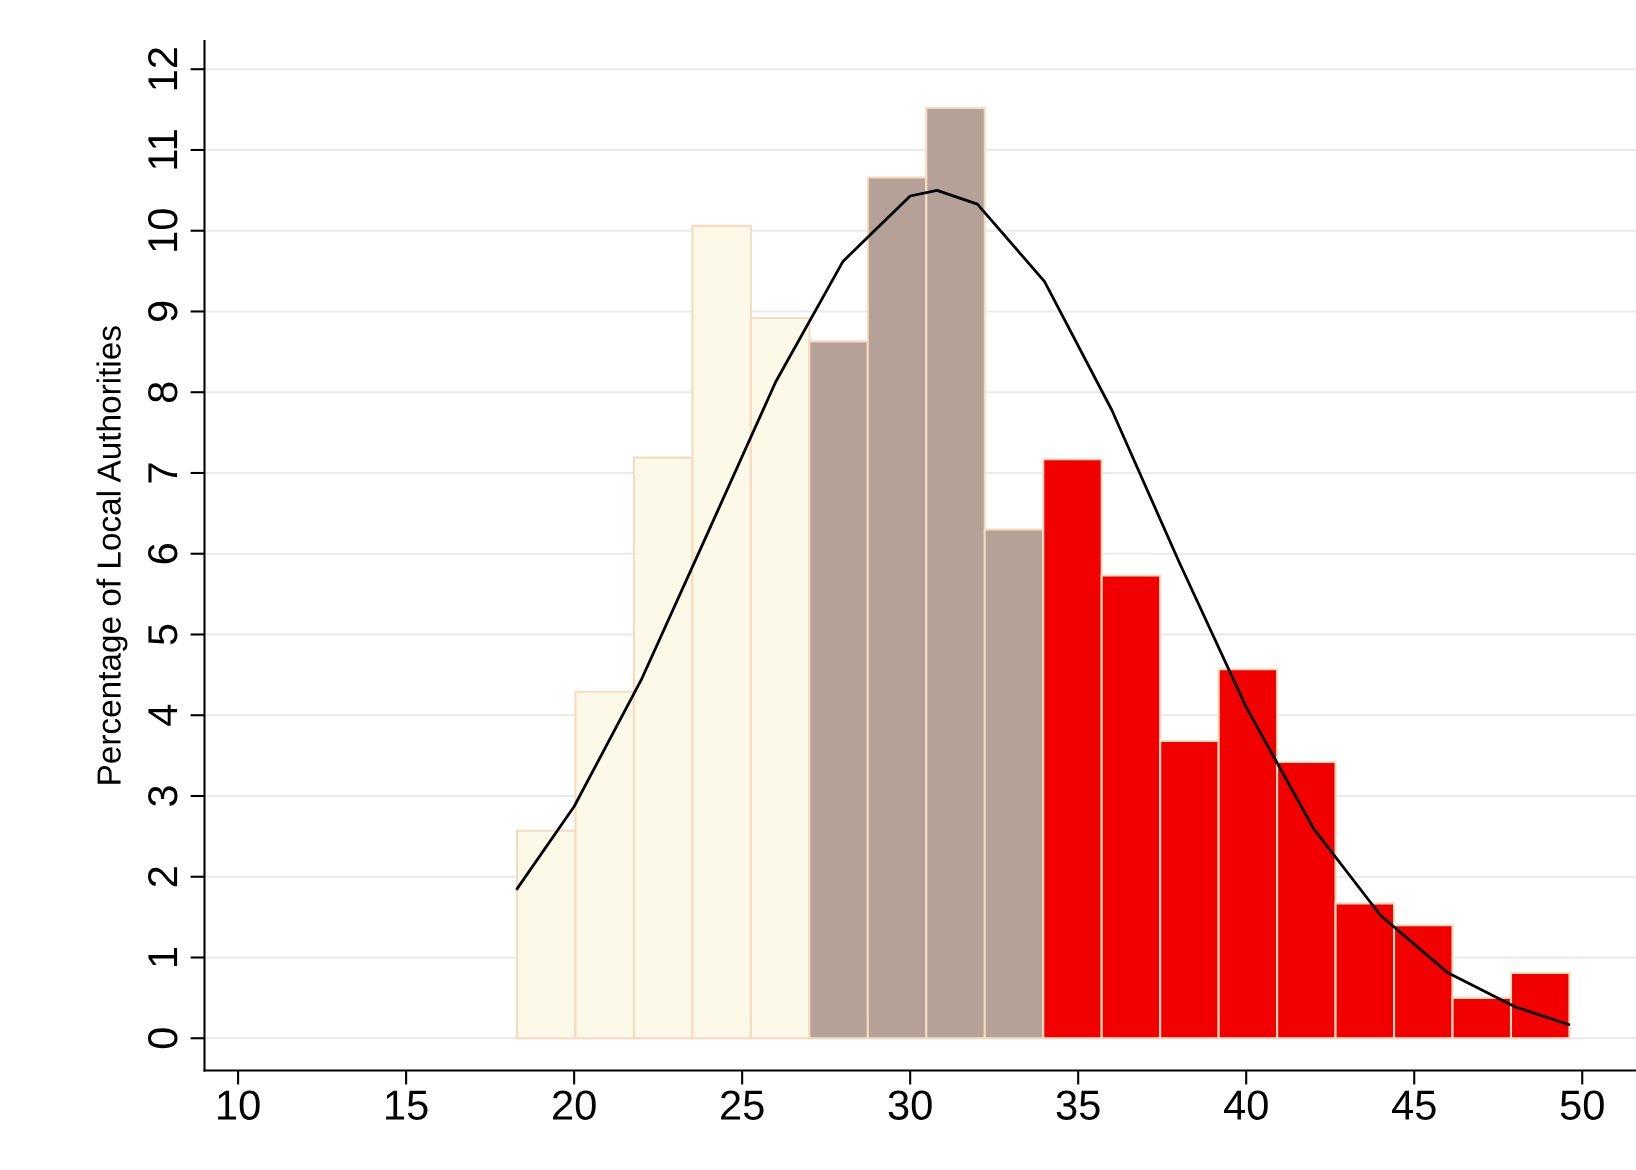 Image resolution: width=1636 pixels, height=1170 pixels. Describe the element at coordinates (1414, 1105) in the screenshot. I see `x-tick-label: 45` at that location.